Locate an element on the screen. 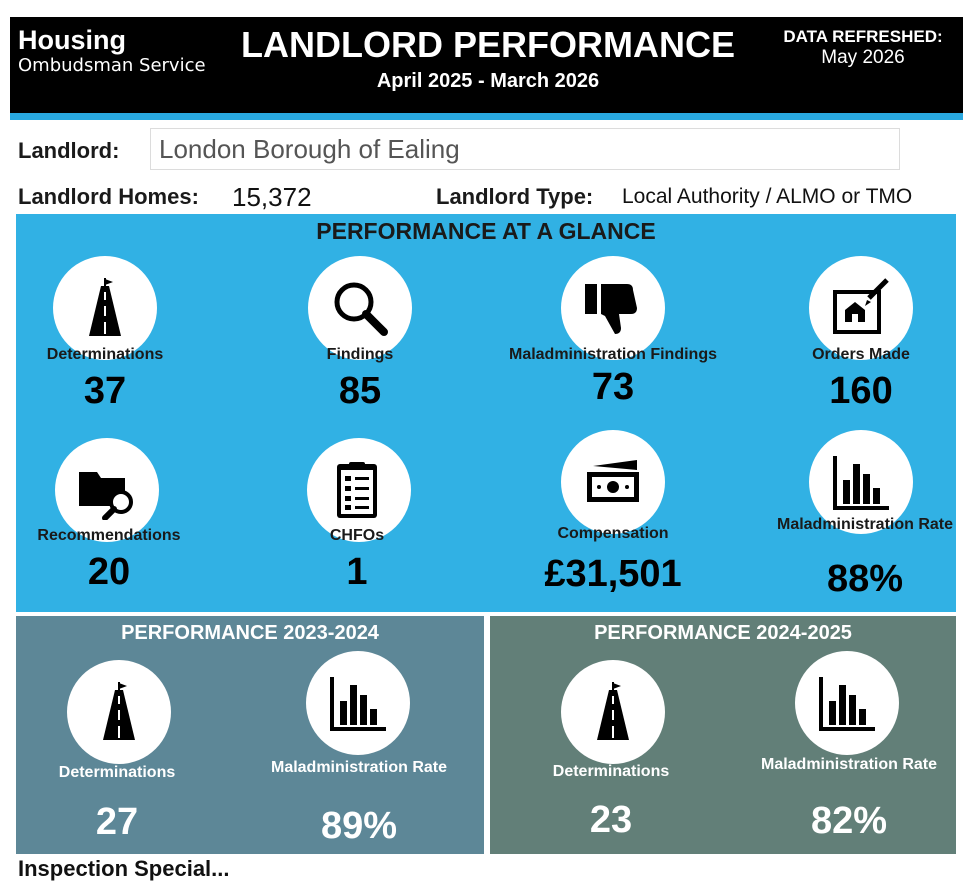  stat-label-compensation: Compensation is located at coordinates (613, 533).